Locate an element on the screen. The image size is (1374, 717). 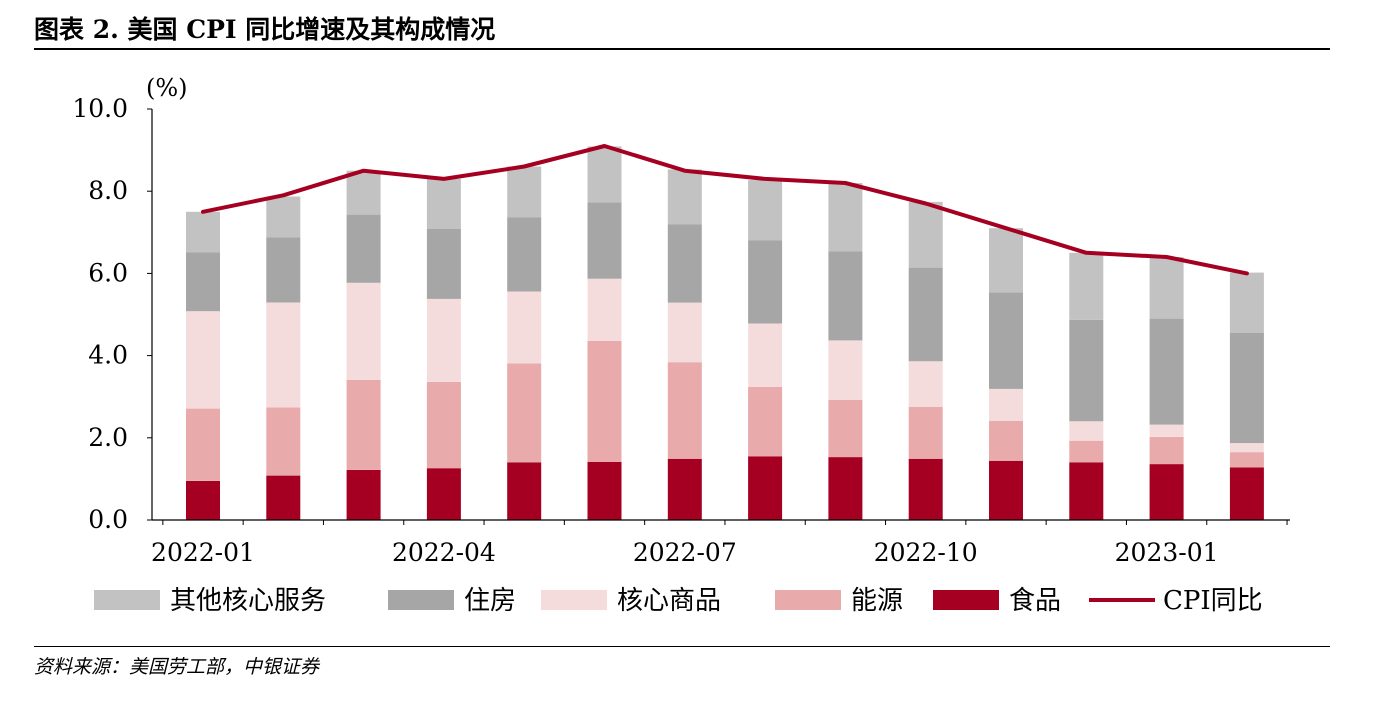
legend-label-cpi_line: CPI同比 is located at coordinates (1213, 601).